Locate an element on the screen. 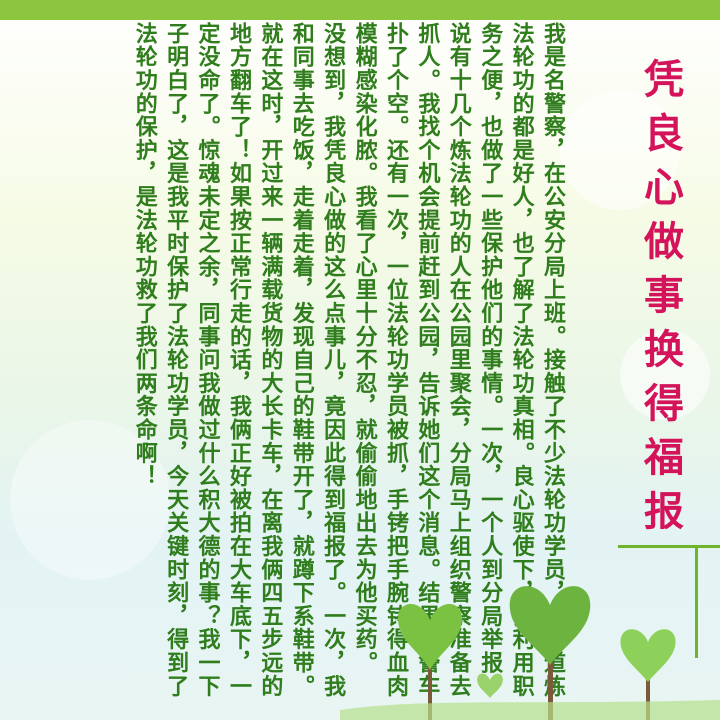 Image resolution: width=720 pixels, height=720 pixels. heart-trees-illustration is located at coordinates (530, 653).